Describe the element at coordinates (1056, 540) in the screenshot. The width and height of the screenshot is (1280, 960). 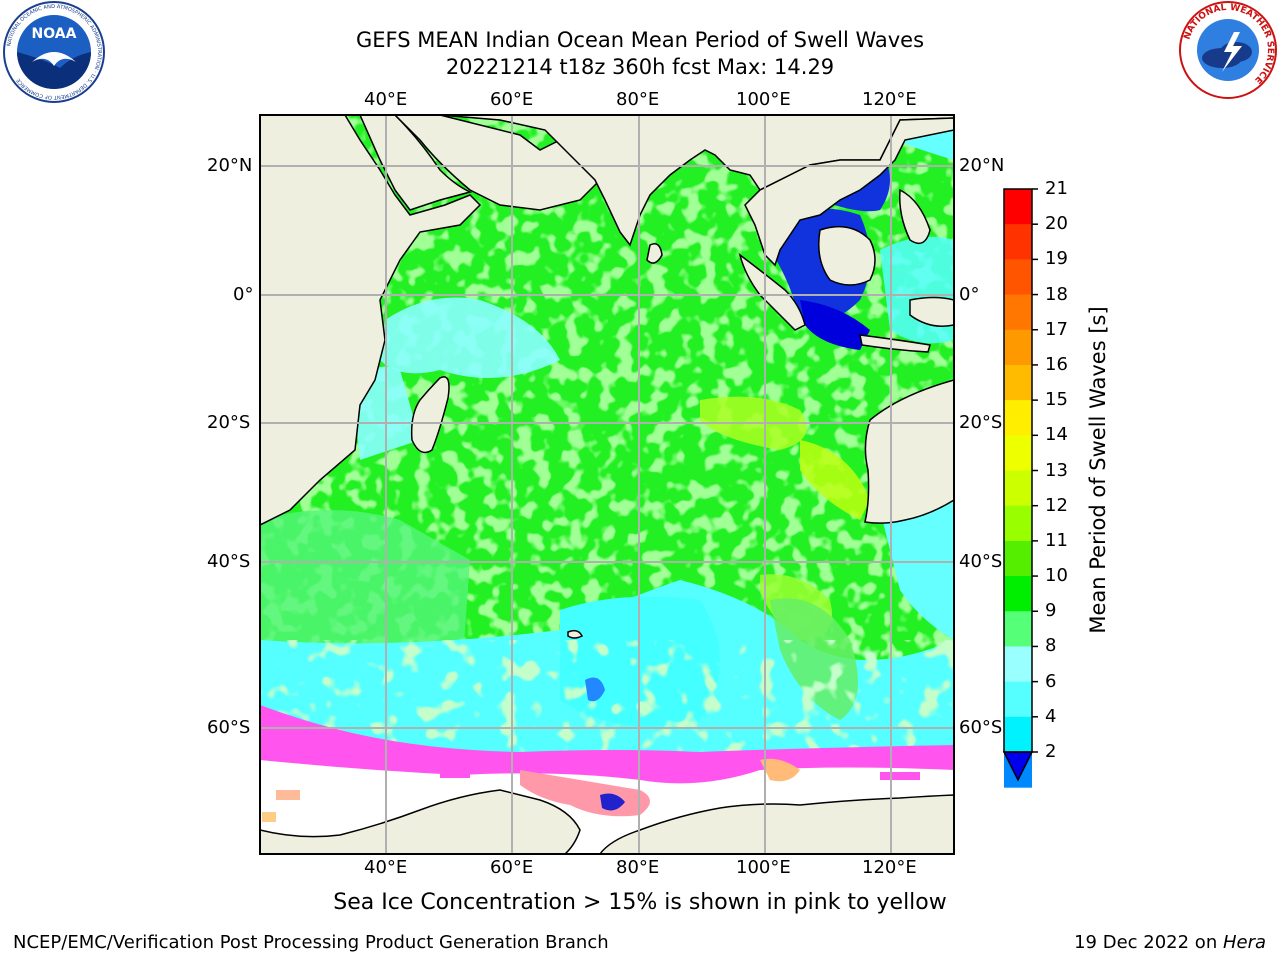
I see `colorbar-tick-label: 11` at that location.